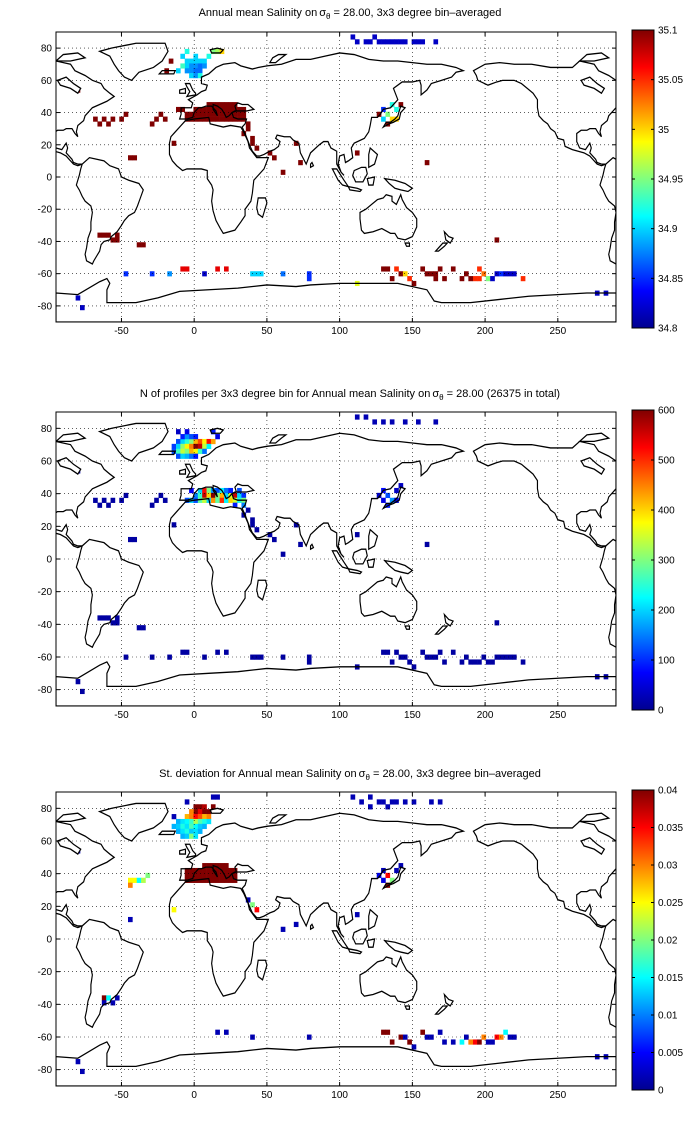 This screenshot has height=1140, width=696. I want to click on colorbar-tick-label: 34.8, so click(668, 329).